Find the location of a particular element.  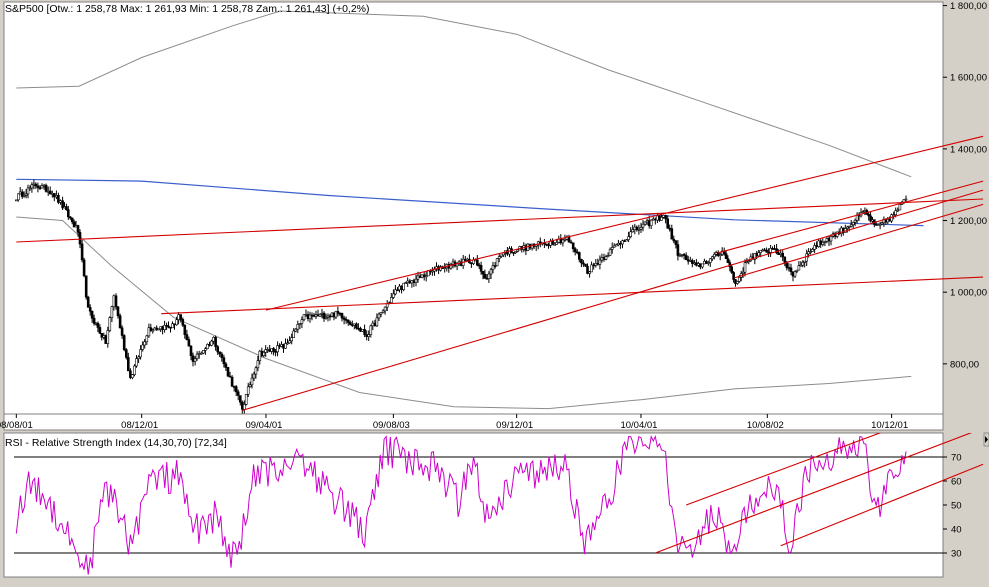

rsi-trendlines is located at coordinates (819, 474).